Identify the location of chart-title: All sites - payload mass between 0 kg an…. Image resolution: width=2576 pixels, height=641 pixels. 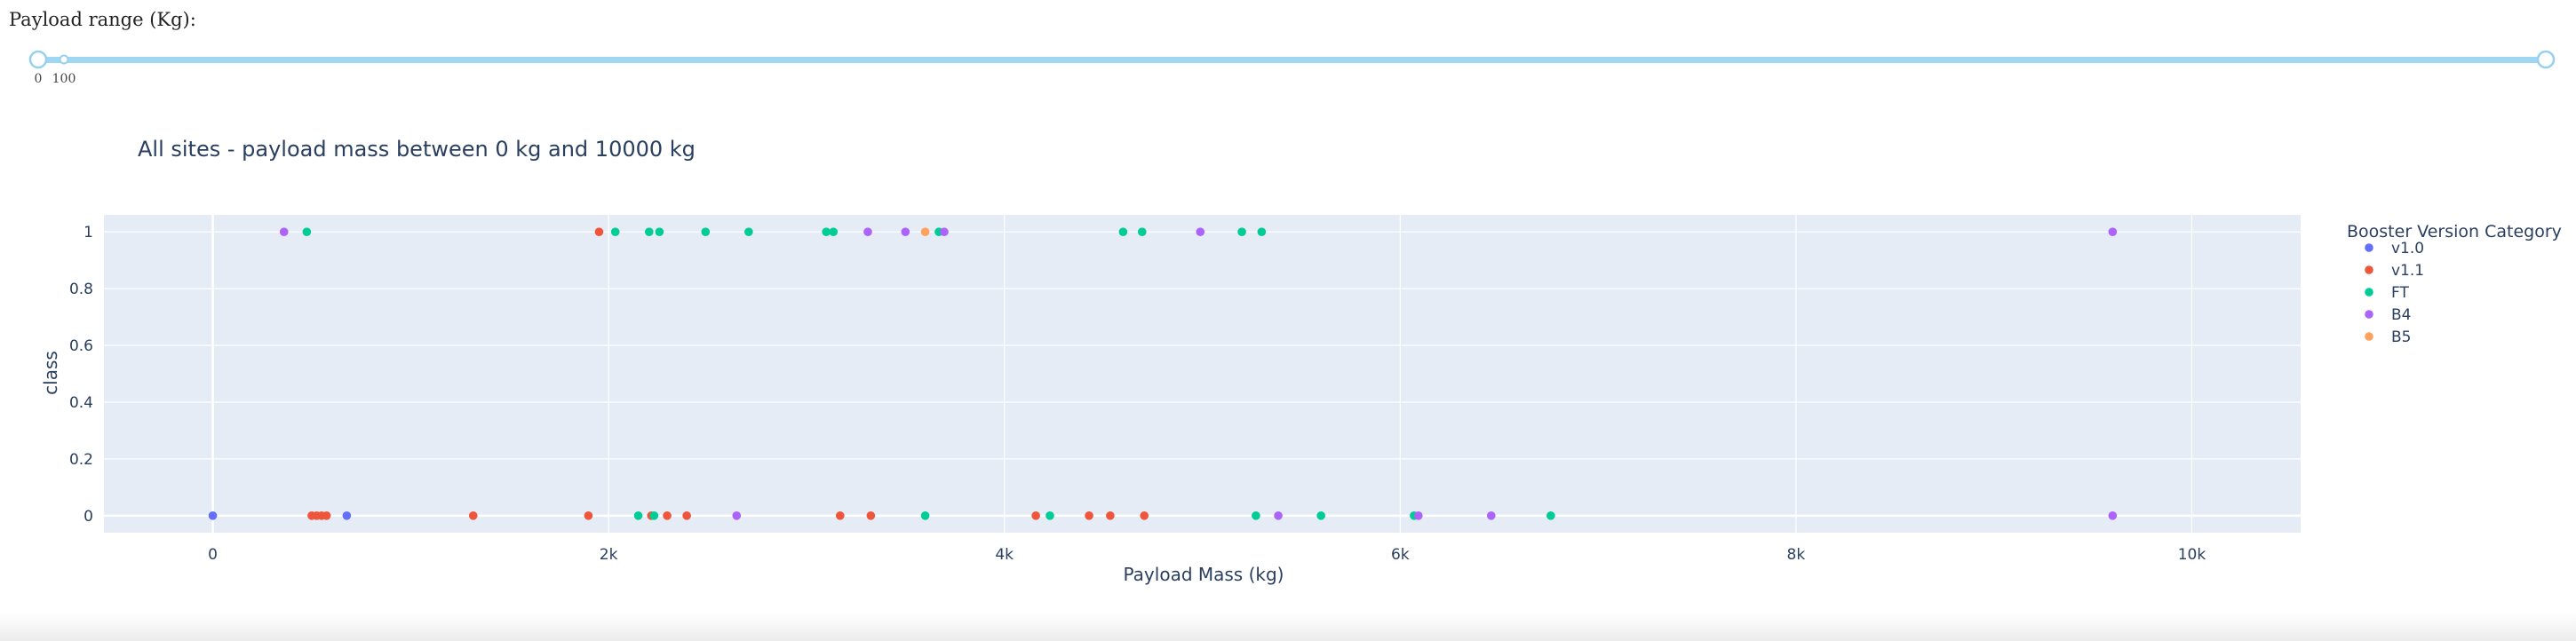
(417, 149).